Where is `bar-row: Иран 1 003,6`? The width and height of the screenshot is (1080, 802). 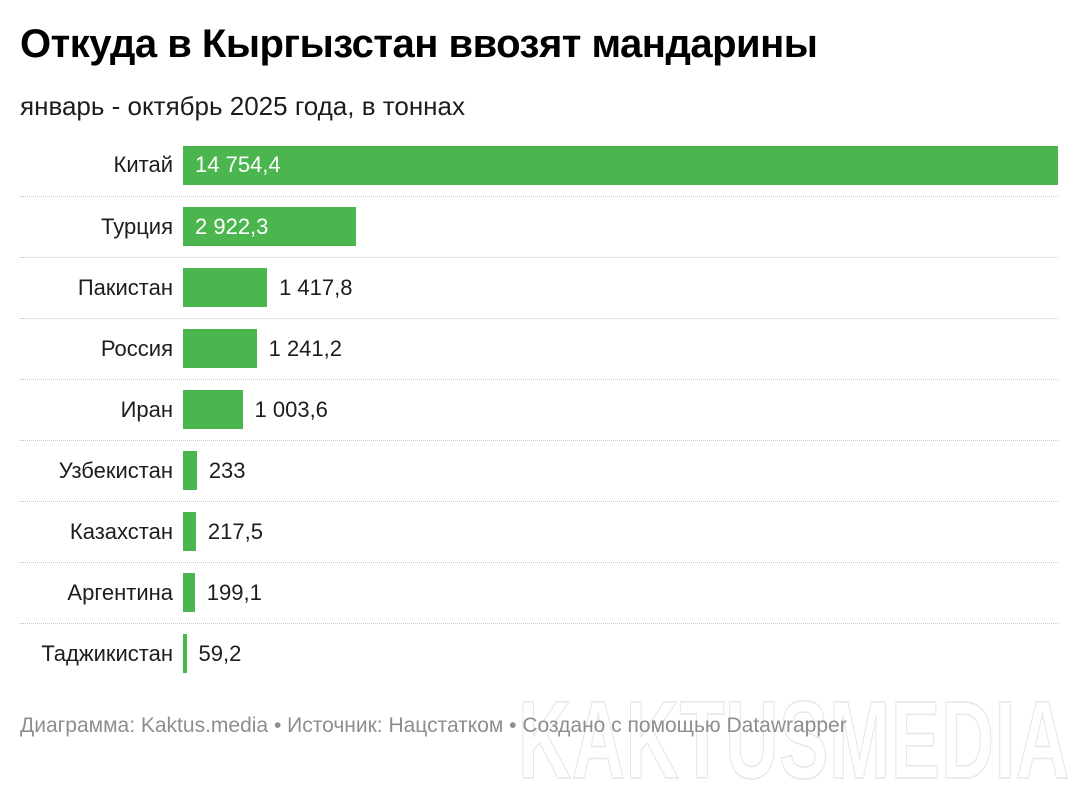 bar-row: Иран 1 003,6 is located at coordinates (539, 409).